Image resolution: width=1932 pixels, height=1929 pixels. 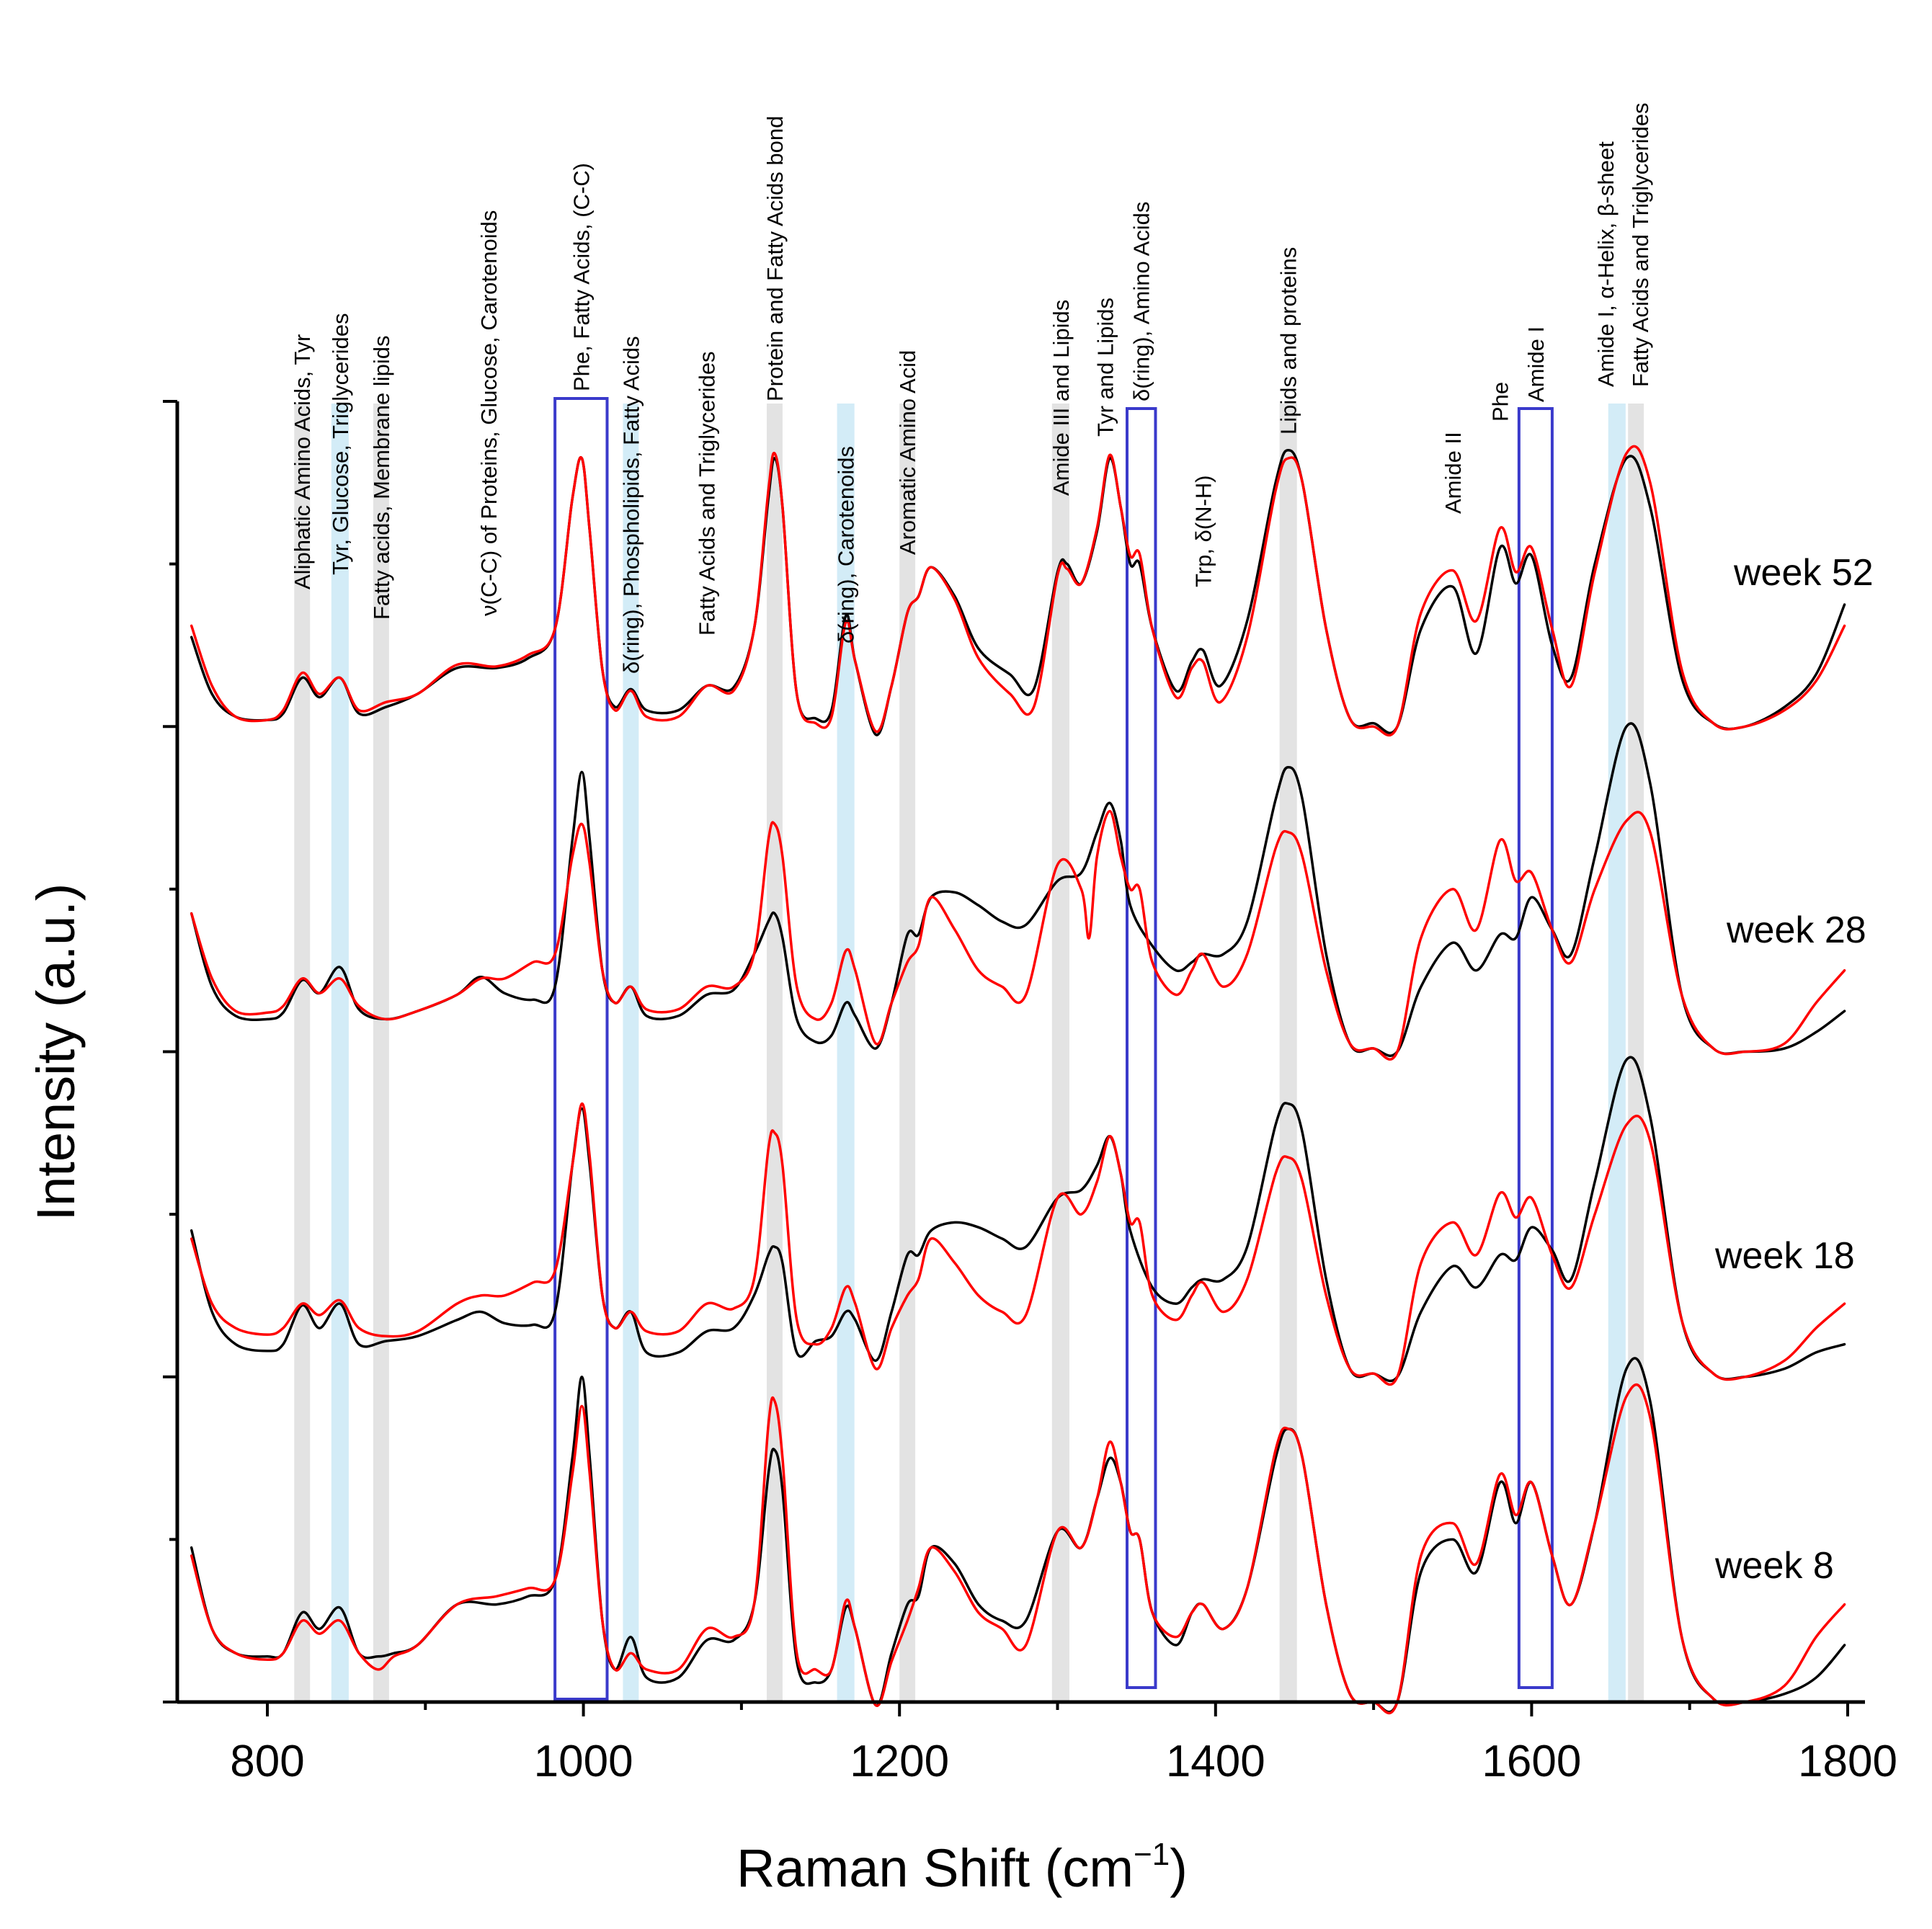 I want to click on annotation-label-5: Phe, so click(x=1501, y=402).